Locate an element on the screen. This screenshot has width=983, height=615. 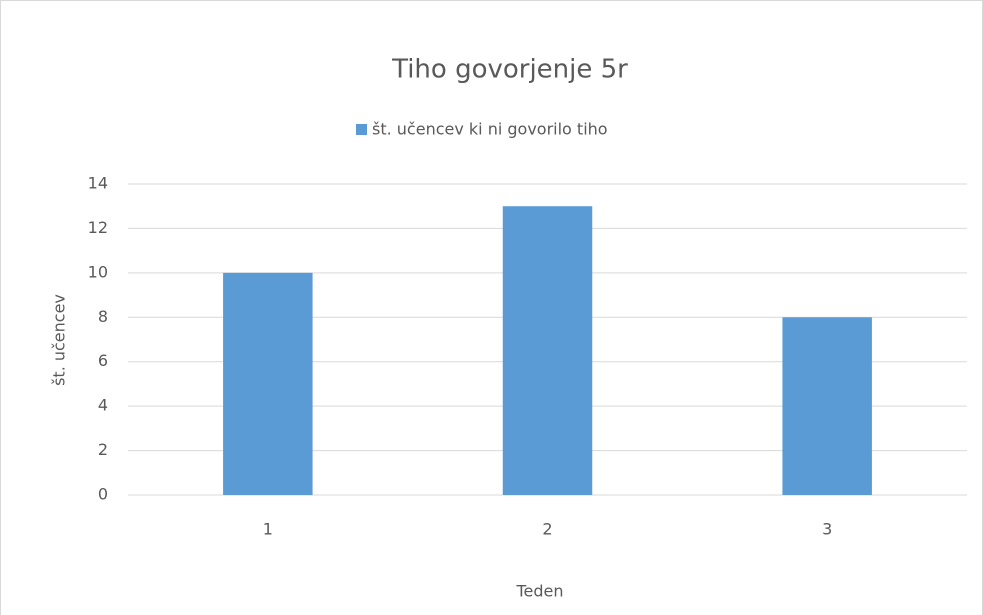
y-tick-label: 2 is located at coordinates (103, 449).